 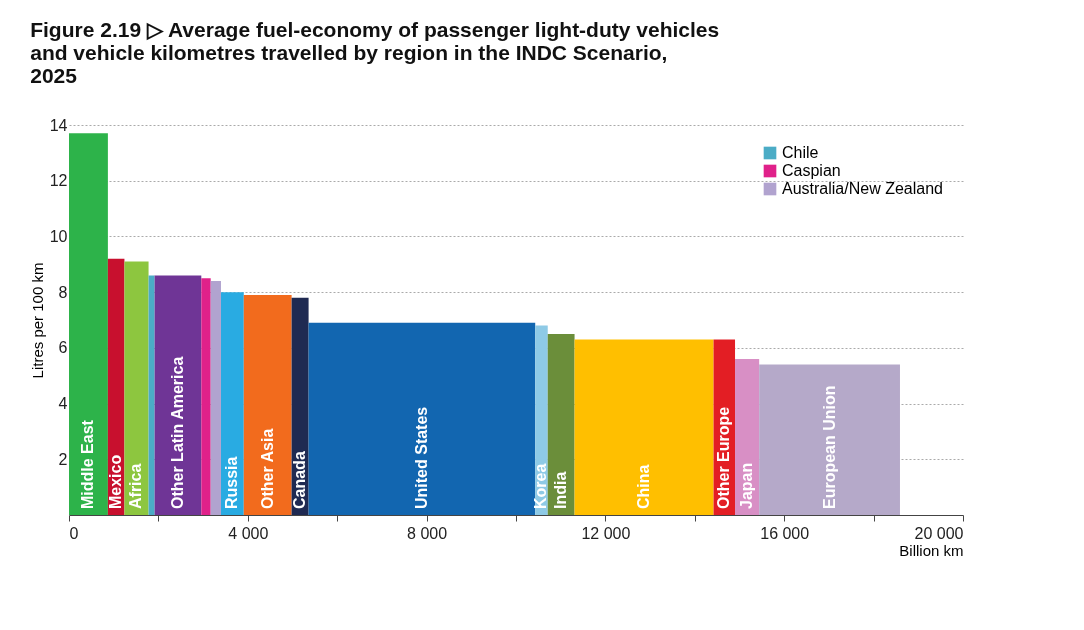 What do you see at coordinates (644, 486) in the screenshot?
I see `category-label: China` at bounding box center [644, 486].